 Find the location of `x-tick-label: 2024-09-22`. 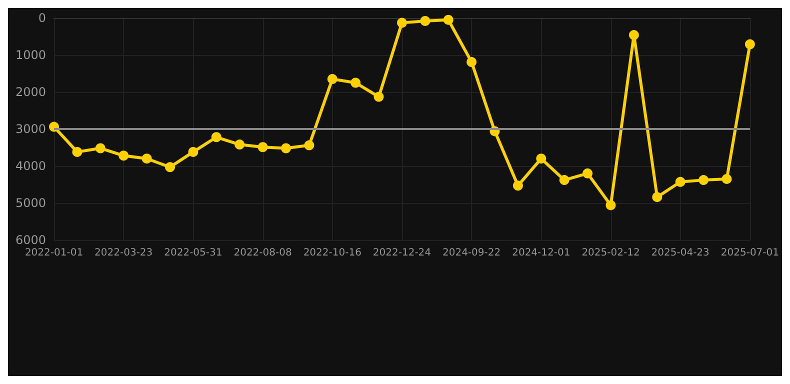

x-tick-label: 2024-09-22 is located at coordinates (471, 253).